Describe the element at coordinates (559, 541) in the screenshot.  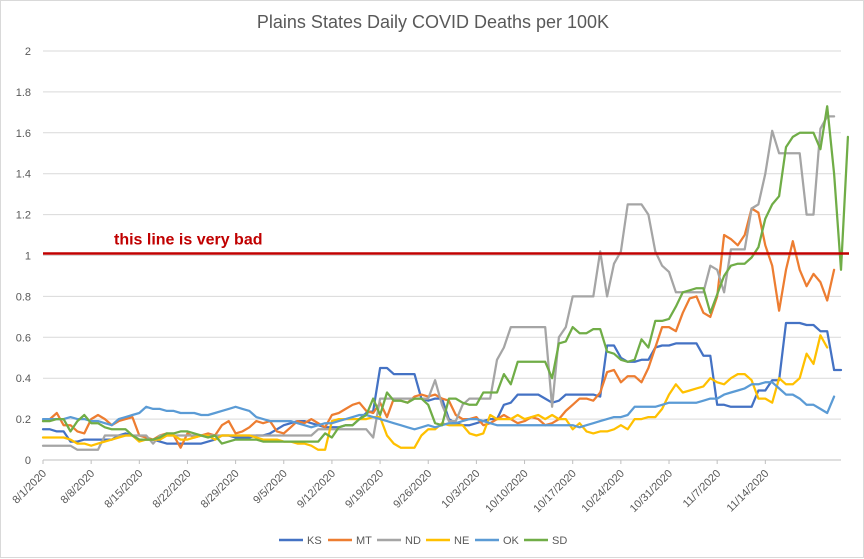
I see `legend-label-sd: SD` at that location.